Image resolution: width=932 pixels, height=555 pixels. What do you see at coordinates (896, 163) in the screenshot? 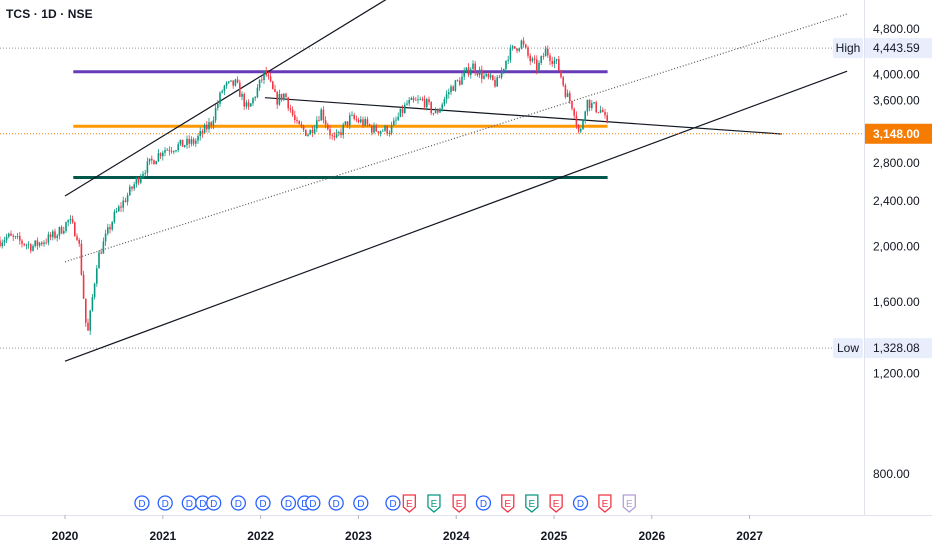
I see `price-tick-label: 2,800.00` at bounding box center [896, 163].